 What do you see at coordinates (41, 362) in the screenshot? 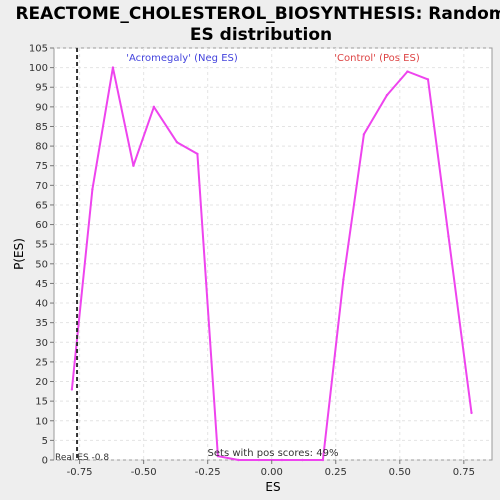
I see `y-tick-label: 25` at bounding box center [41, 362].